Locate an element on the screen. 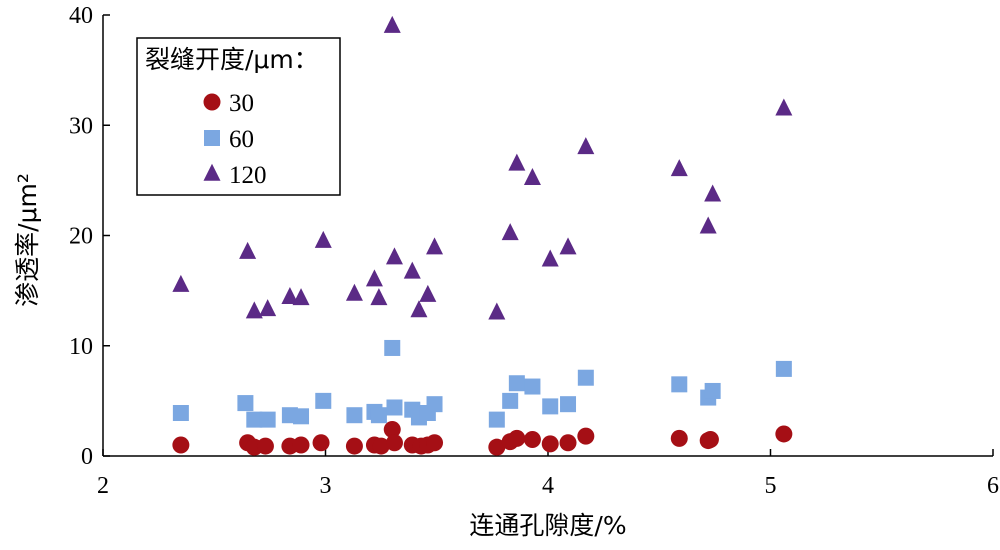  legend-title: 裂缝开度/μm： is located at coordinates (232, 59).